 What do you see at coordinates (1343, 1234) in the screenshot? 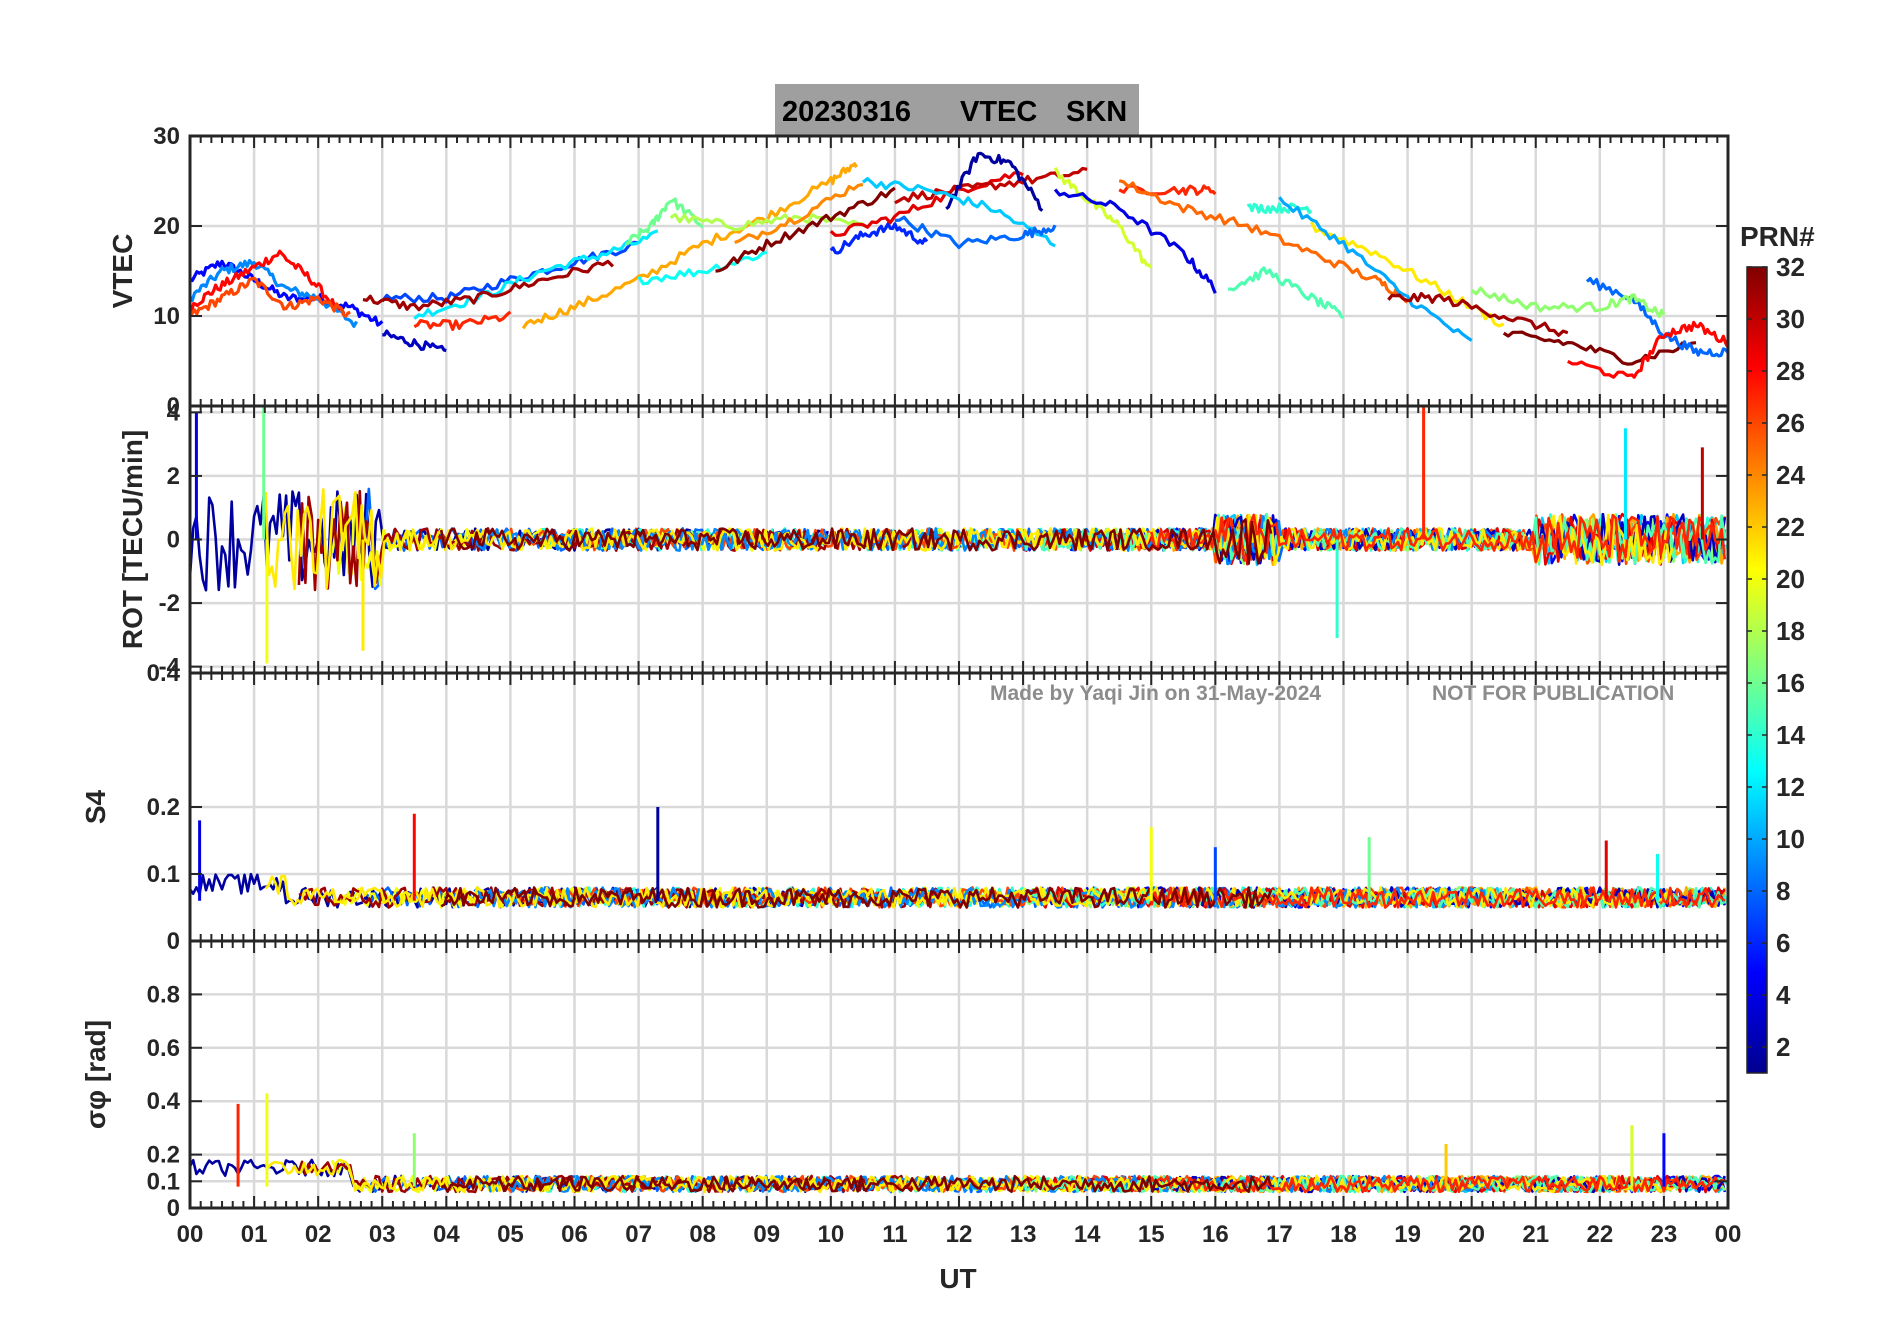
I see `x-tick-label: 18` at bounding box center [1343, 1234].